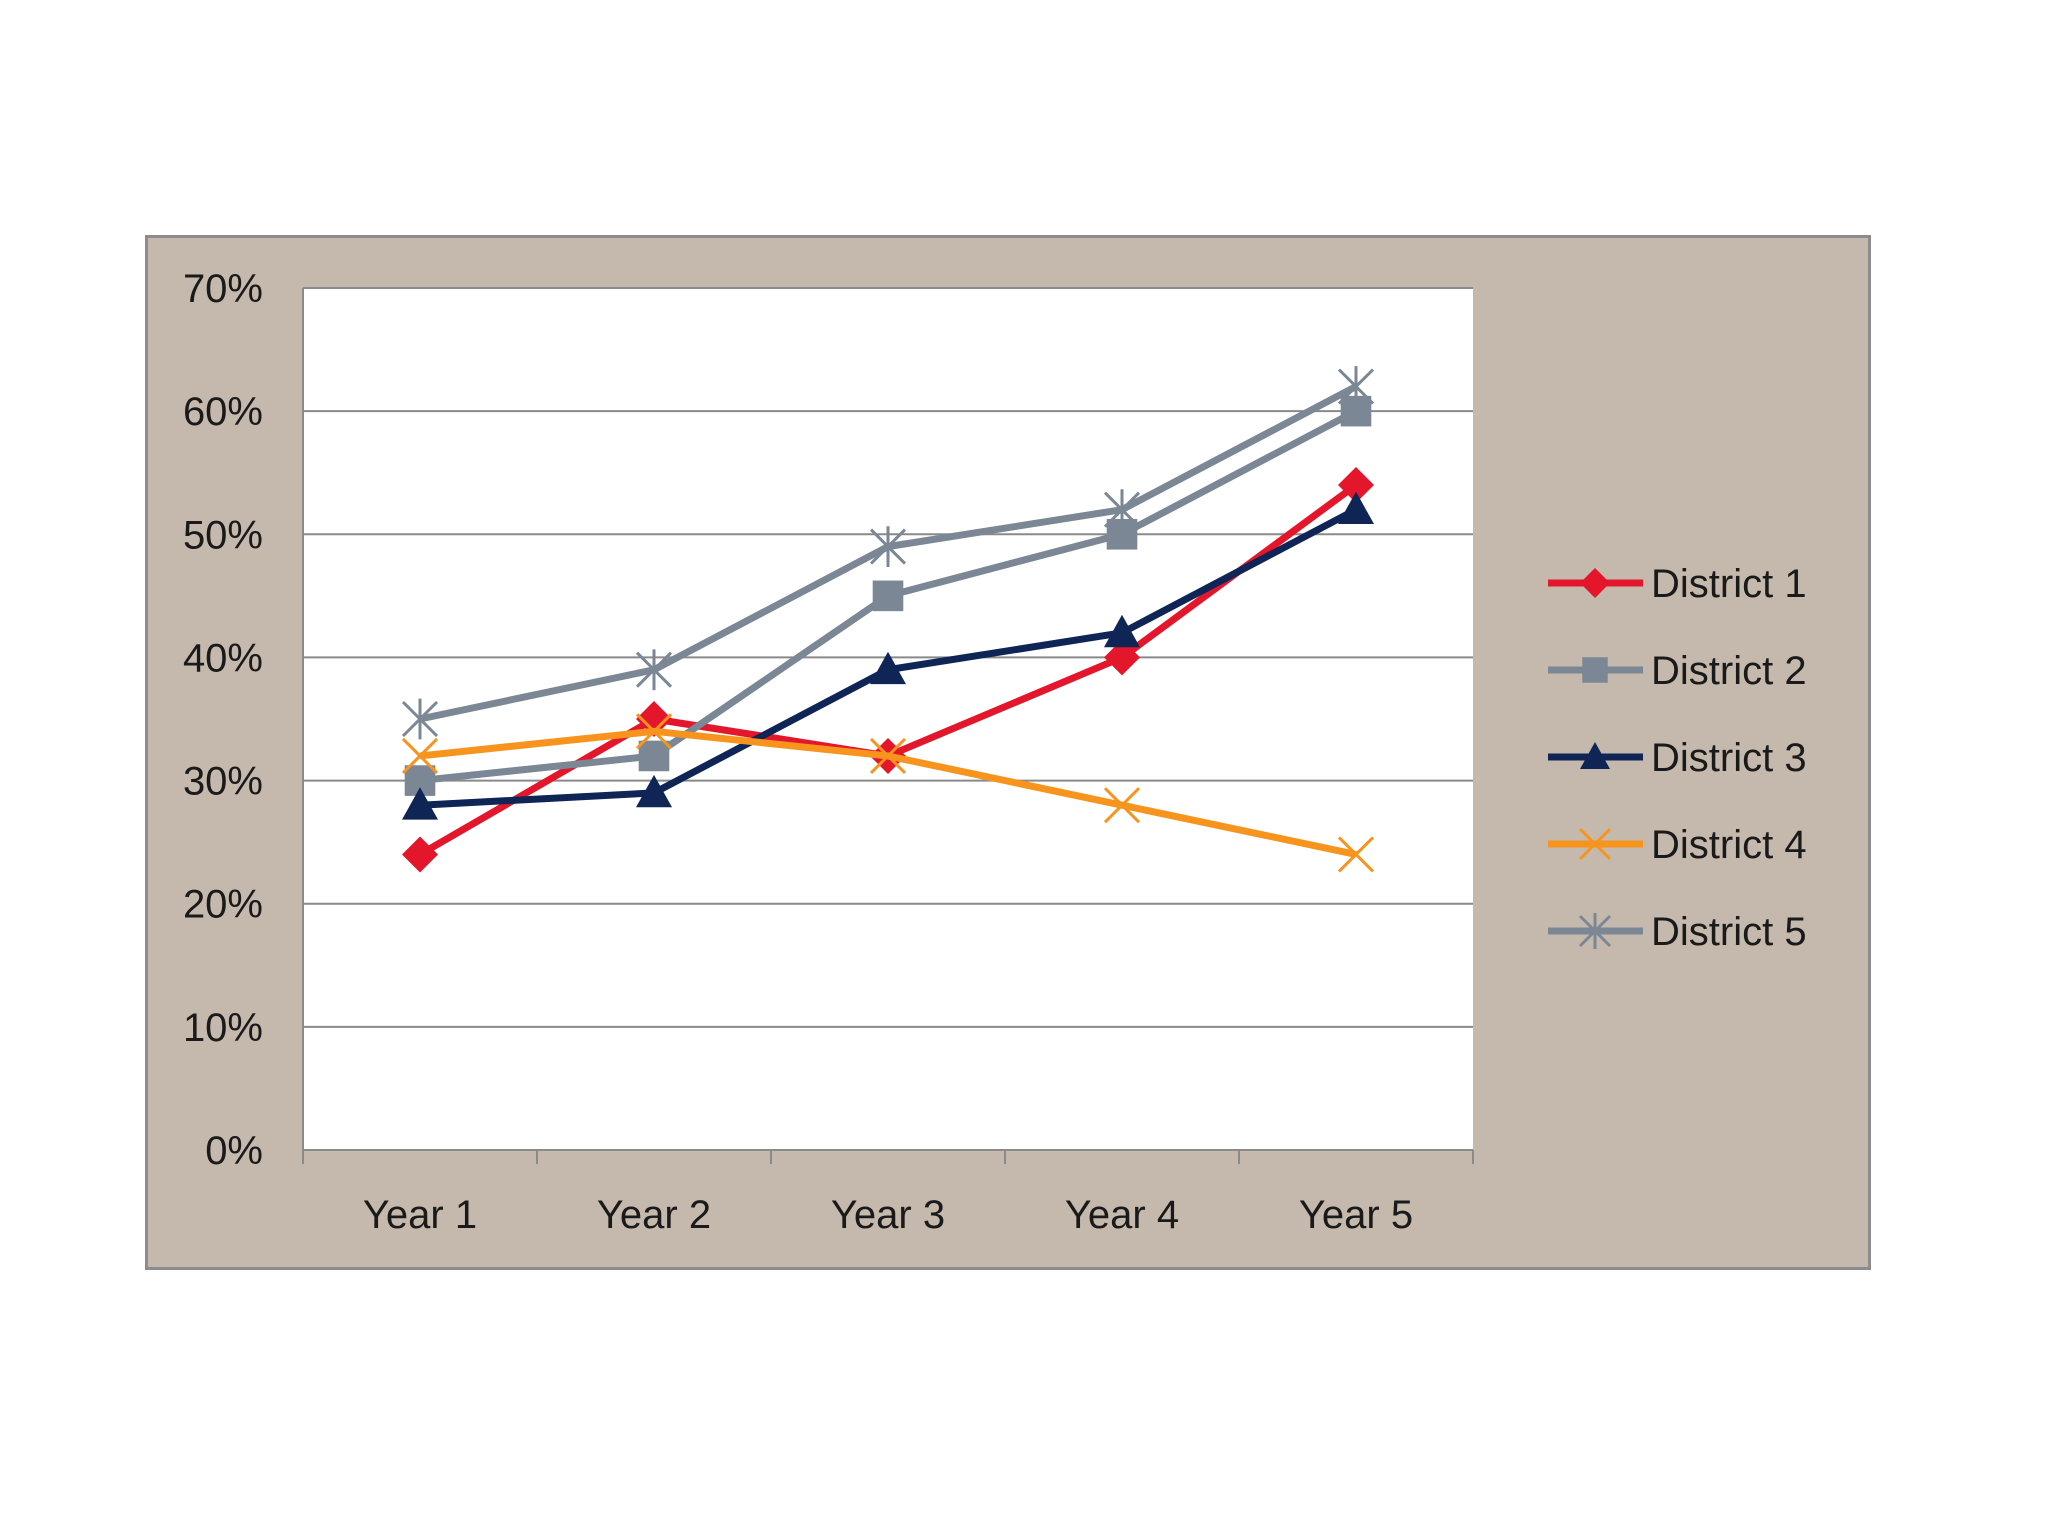 This screenshot has width=2048, height=1536. What do you see at coordinates (223, 412) in the screenshot?
I see `y-tick-label: 60%` at bounding box center [223, 412].